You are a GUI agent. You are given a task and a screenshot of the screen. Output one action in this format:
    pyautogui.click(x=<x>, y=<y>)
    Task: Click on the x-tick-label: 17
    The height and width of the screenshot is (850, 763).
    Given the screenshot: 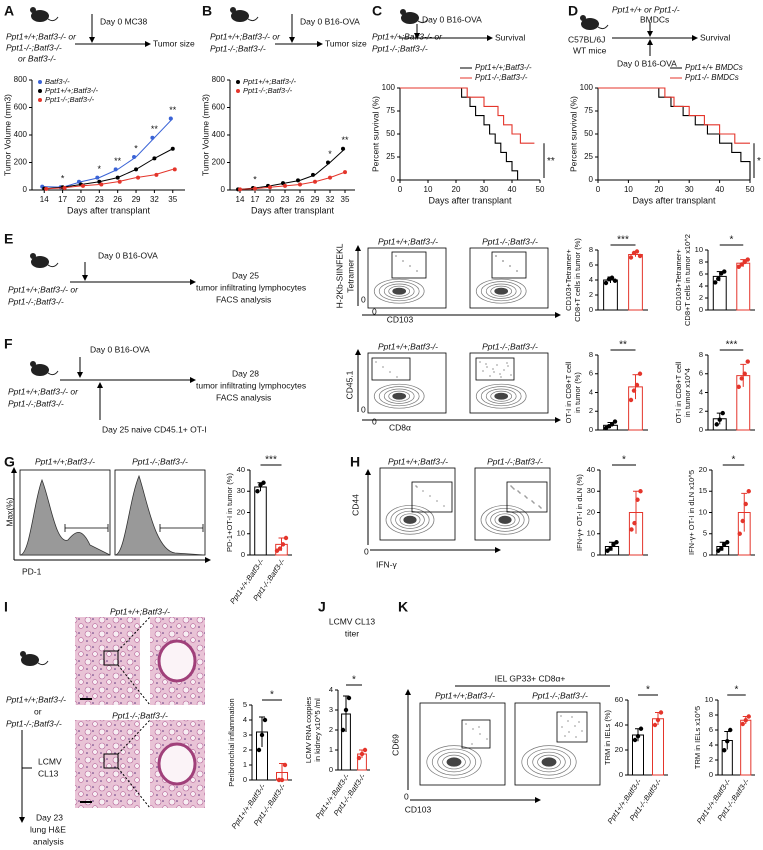 What is the action you would take?
    pyautogui.click(x=62, y=199)
    